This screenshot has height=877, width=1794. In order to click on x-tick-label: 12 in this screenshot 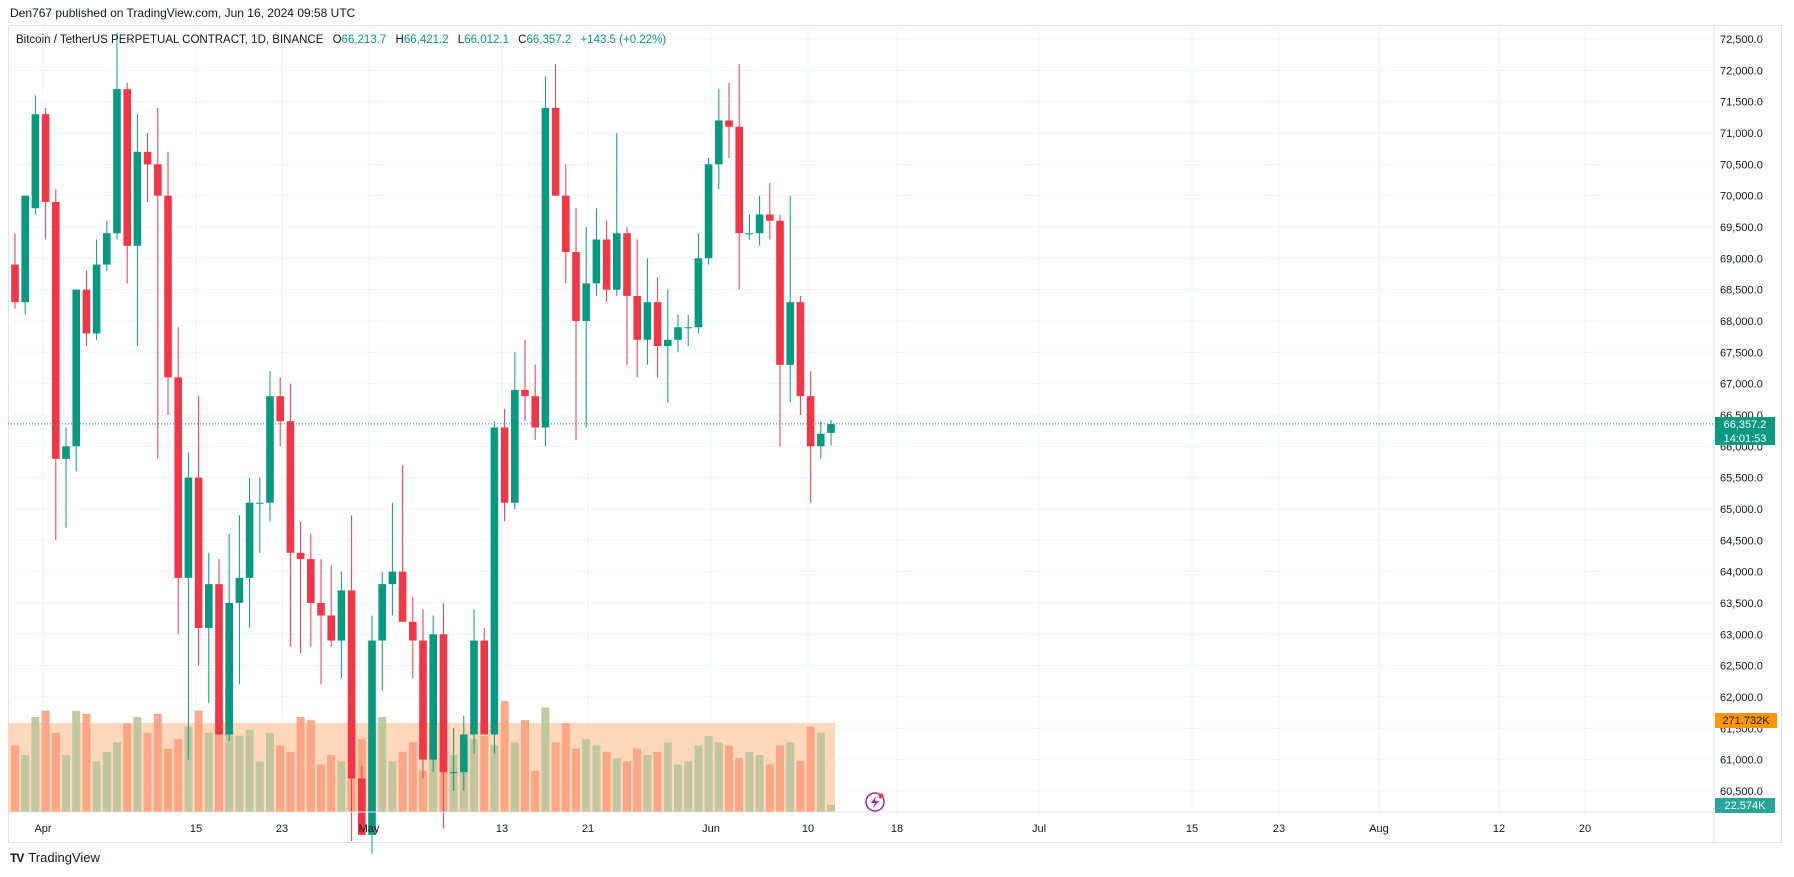, I will do `click(1499, 829)`.